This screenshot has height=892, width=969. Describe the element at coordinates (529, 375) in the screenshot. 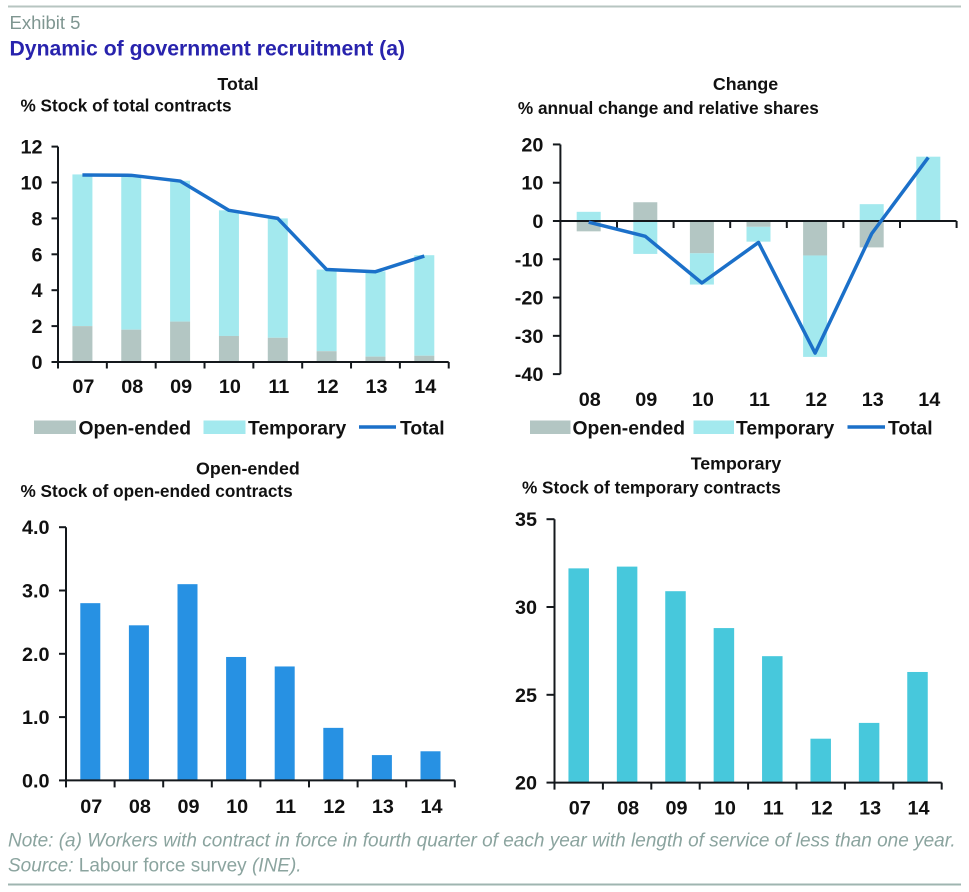

I see `svg-text: -40` at that location.